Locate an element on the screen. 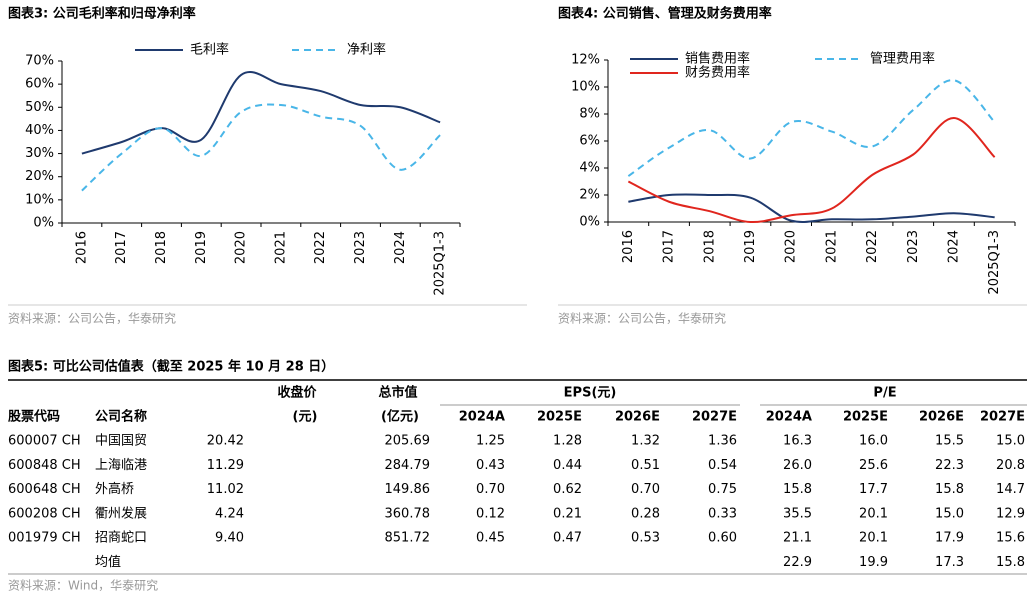  cell: 15.6 is located at coordinates (1010, 538).